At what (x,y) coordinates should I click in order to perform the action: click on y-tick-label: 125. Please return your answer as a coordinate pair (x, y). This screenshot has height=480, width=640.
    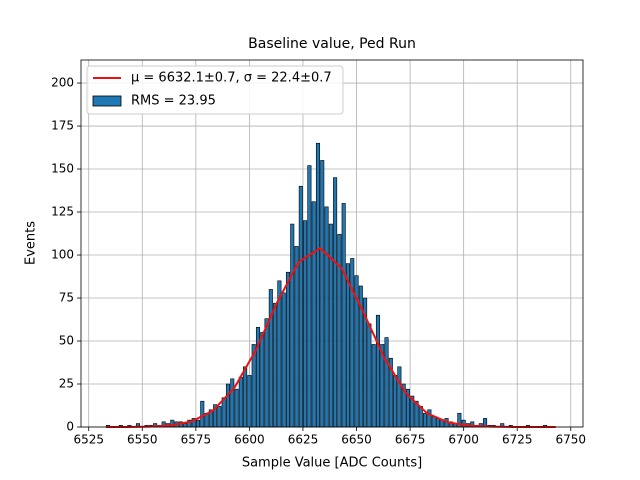
    Looking at the image, I should click on (62, 212).